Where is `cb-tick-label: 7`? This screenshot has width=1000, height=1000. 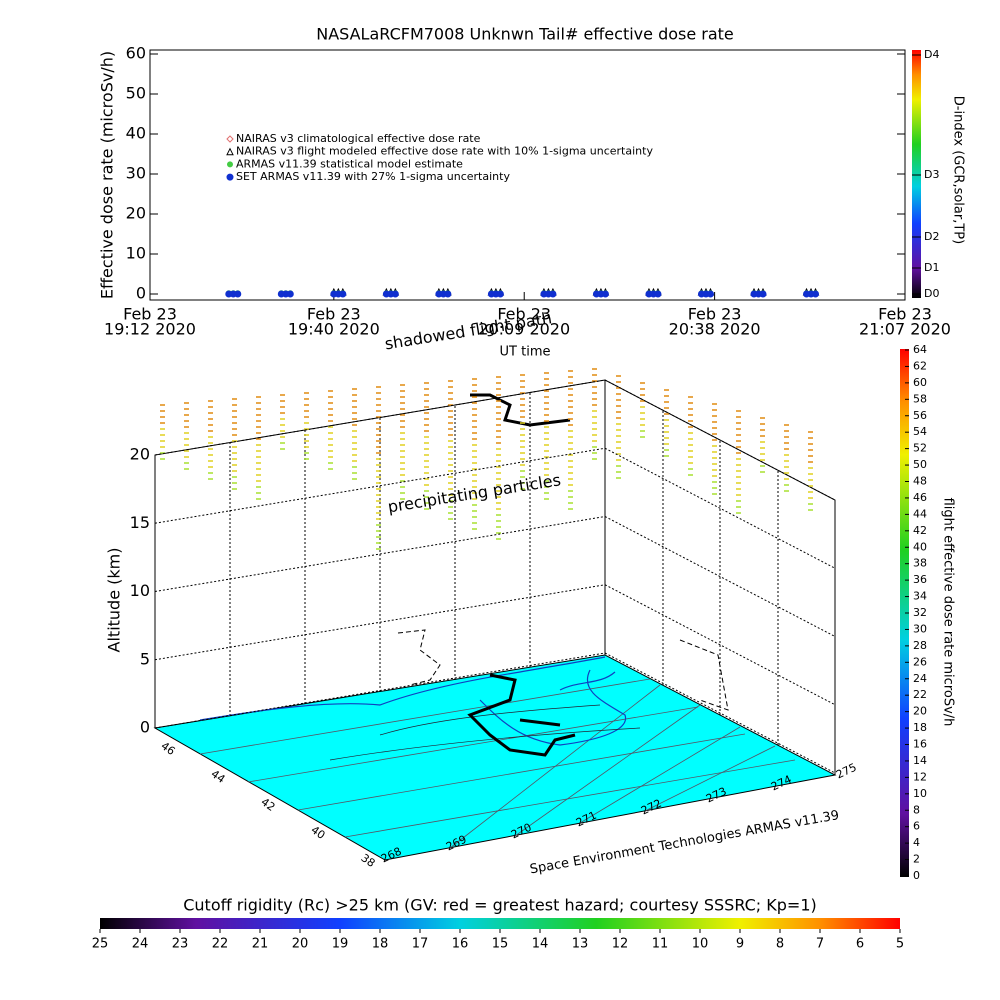 cb-tick-label: 7 is located at coordinates (820, 944).